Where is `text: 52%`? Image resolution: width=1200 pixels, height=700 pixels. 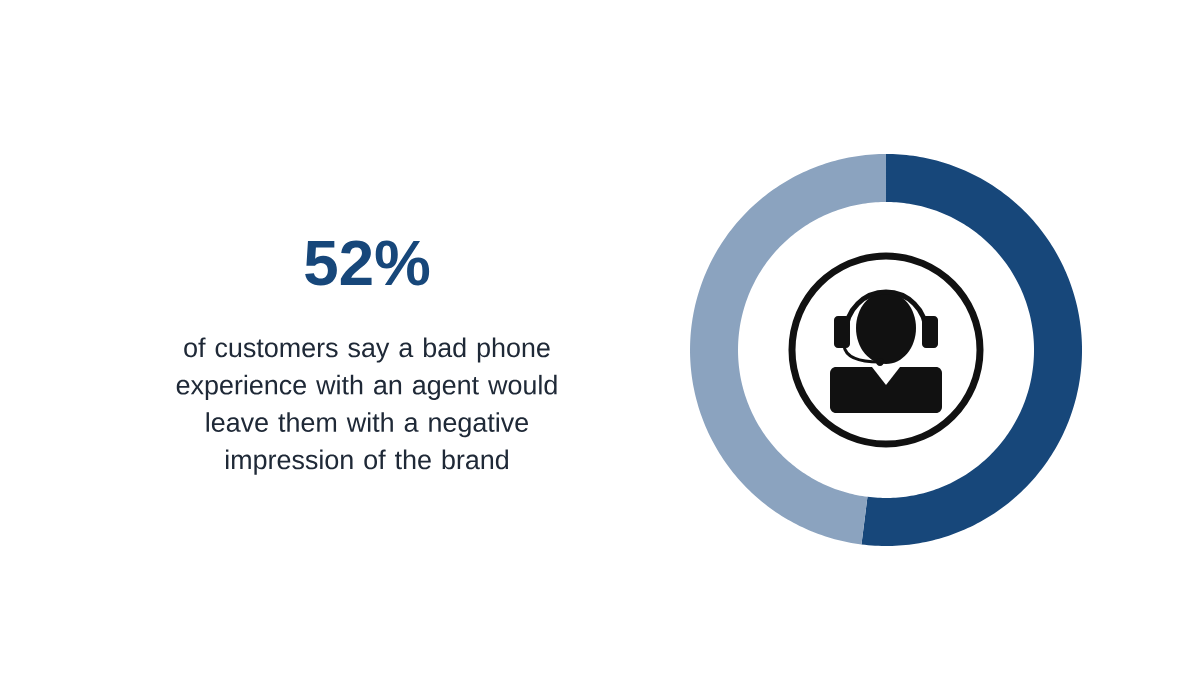 text: 52% is located at coordinates (367, 263).